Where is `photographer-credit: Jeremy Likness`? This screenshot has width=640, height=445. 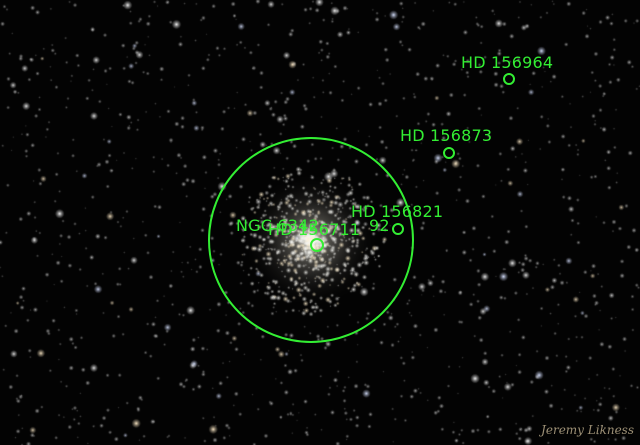
photographer-credit: Jeremy Likness is located at coordinates (587, 430).